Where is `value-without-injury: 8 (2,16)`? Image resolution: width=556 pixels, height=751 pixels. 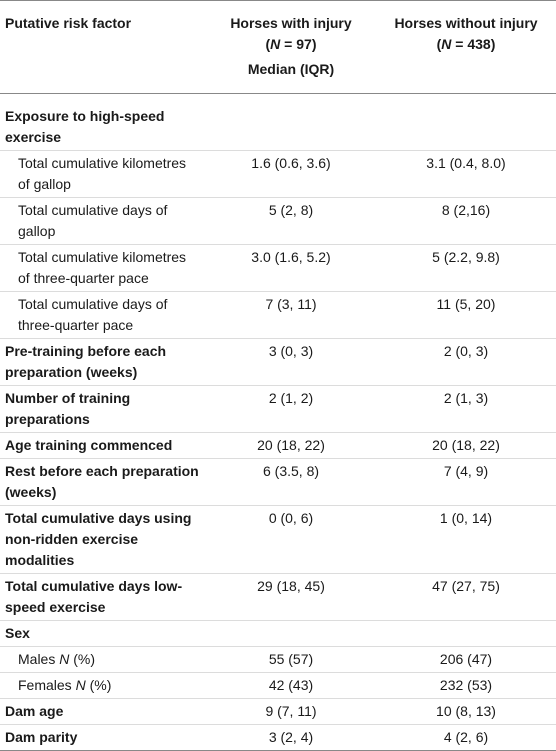 value-without-injury: 8 (2,16) is located at coordinates (466, 221).